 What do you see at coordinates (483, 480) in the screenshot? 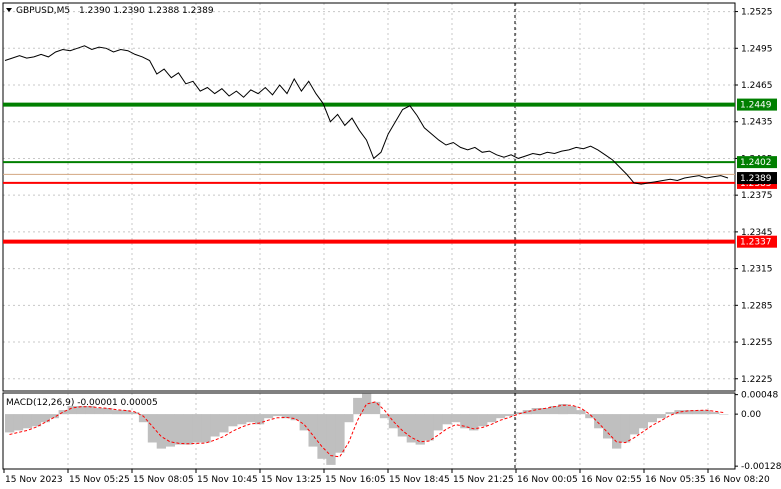
I see `x-tick-label: 15 Nov 21:25` at bounding box center [483, 480].